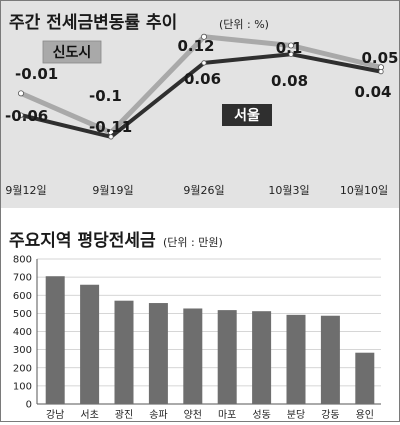 The width and height of the screenshot is (400, 425). Describe the element at coordinates (22, 278) in the screenshot. I see `y-tick-label: 700` at that location.